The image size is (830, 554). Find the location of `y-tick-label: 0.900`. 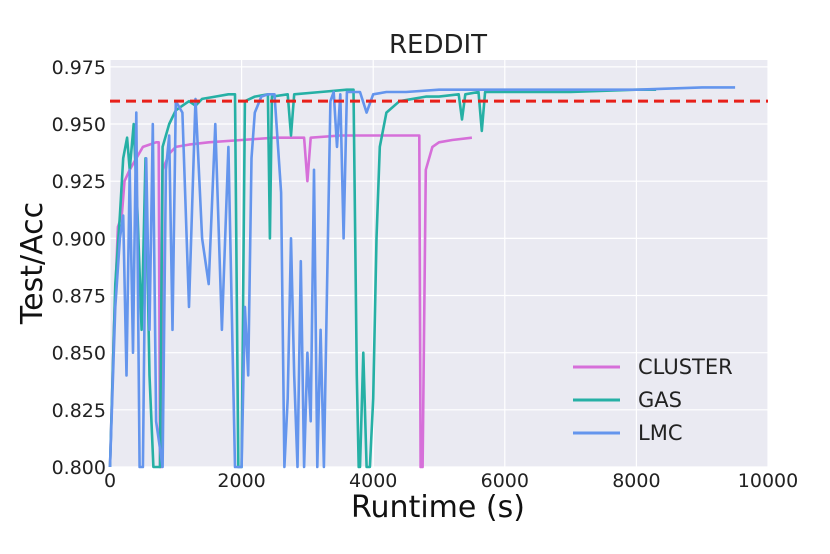

y-tick-label: 0.900 is located at coordinates (79, 239).